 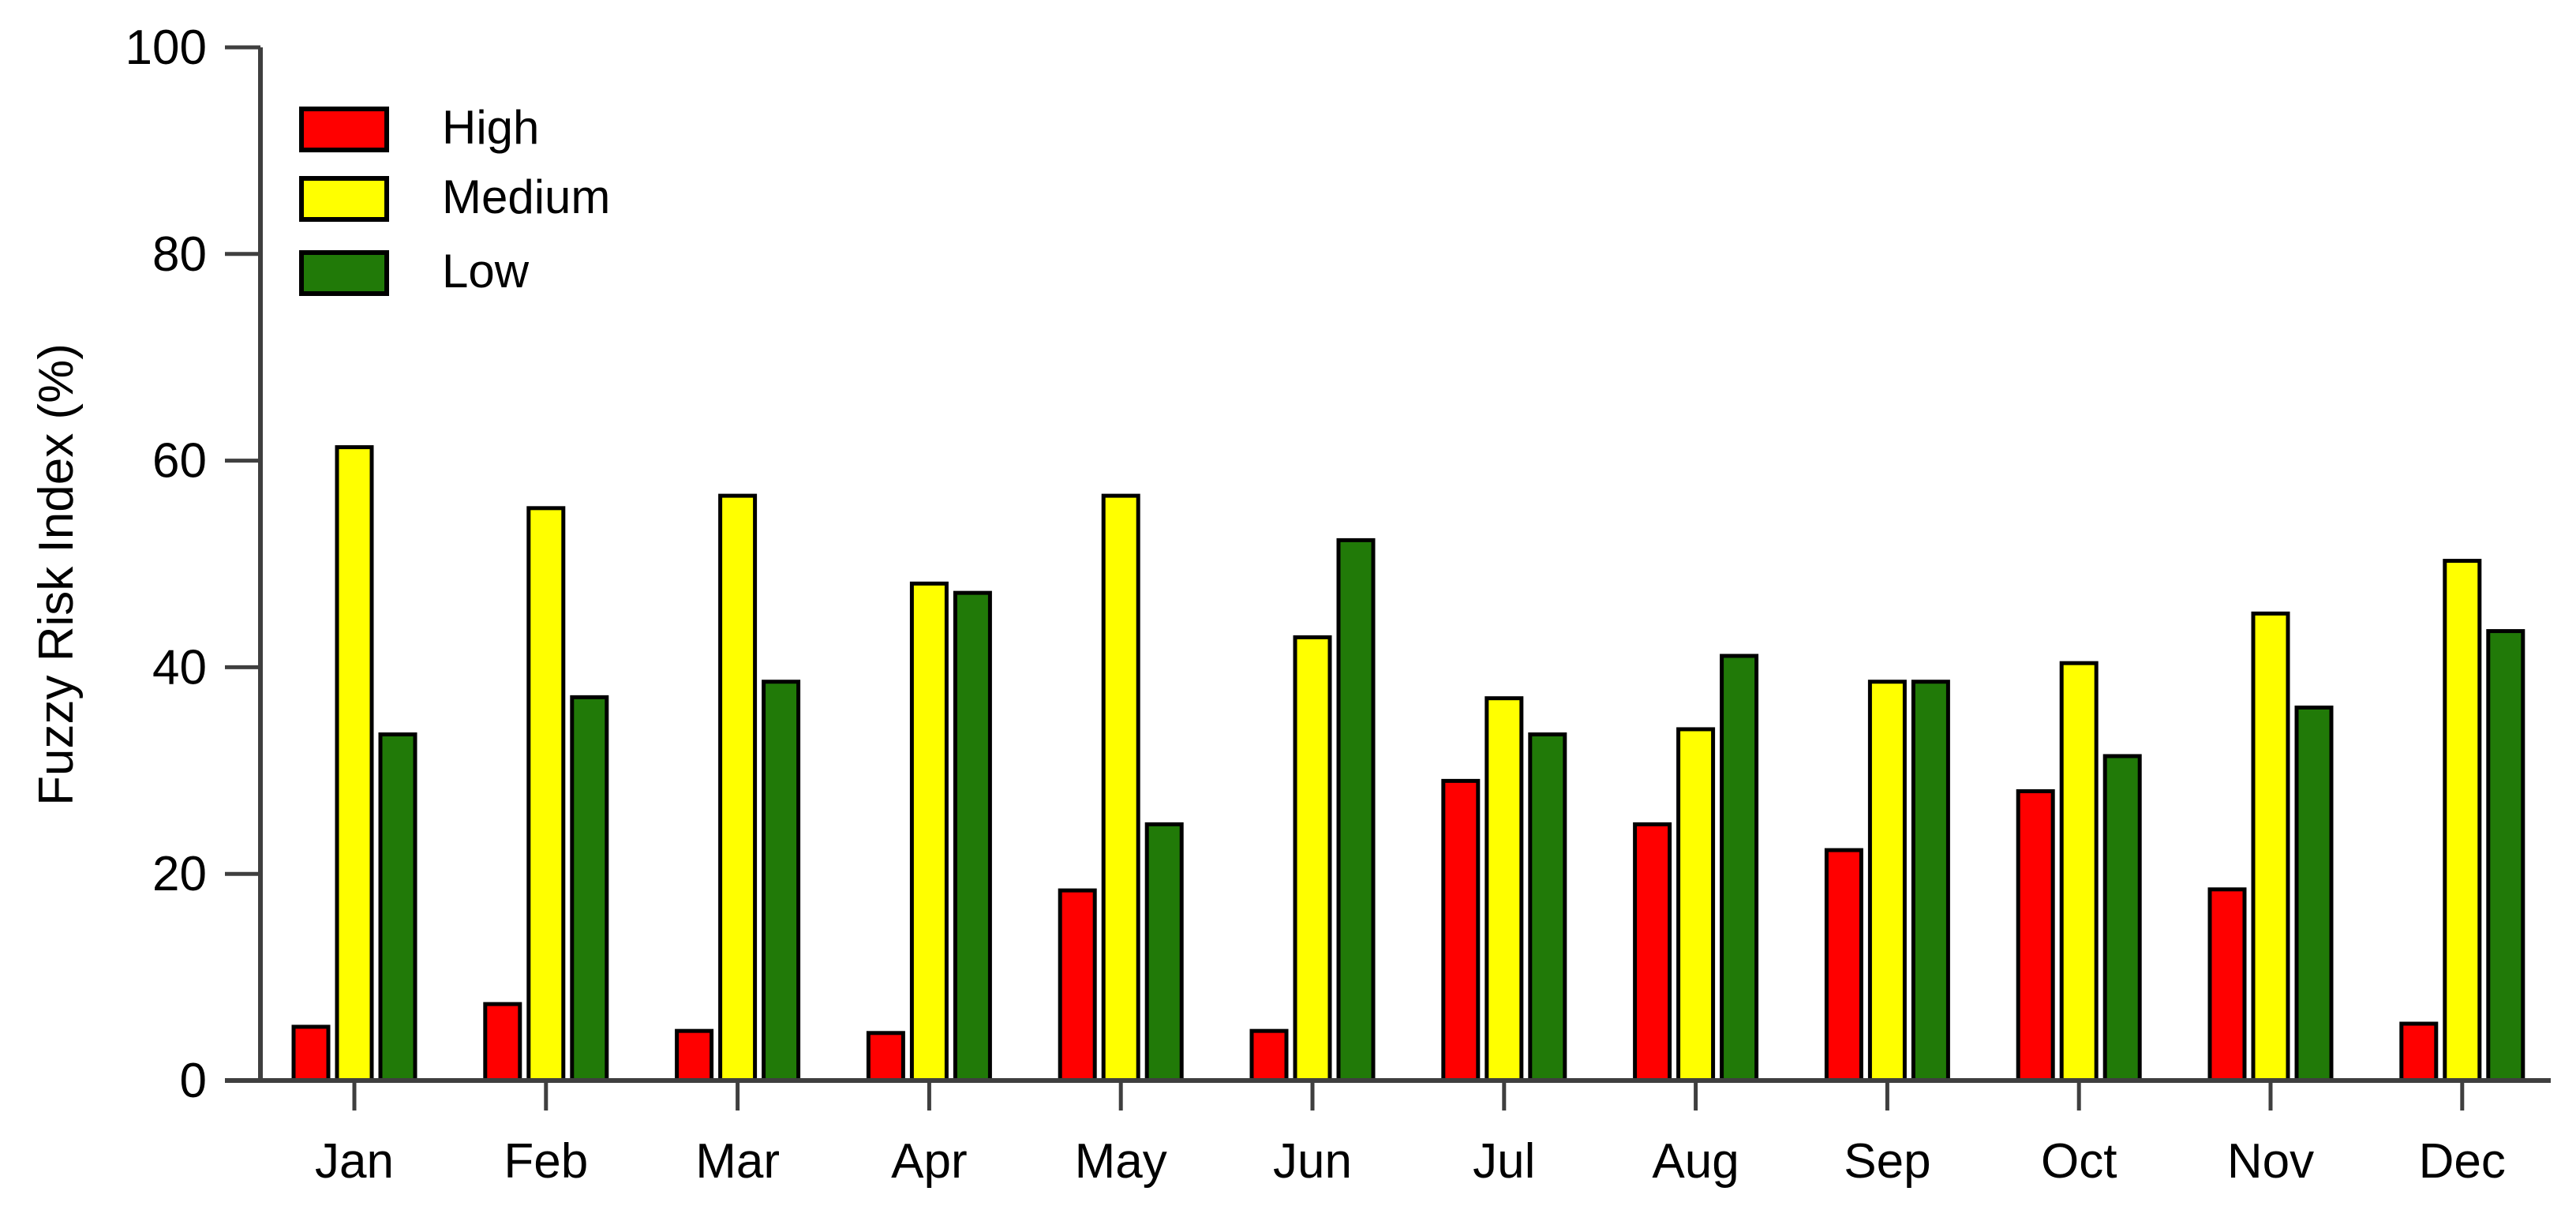 I want to click on y-tick-label-0: 0, so click(x=193, y=1081).